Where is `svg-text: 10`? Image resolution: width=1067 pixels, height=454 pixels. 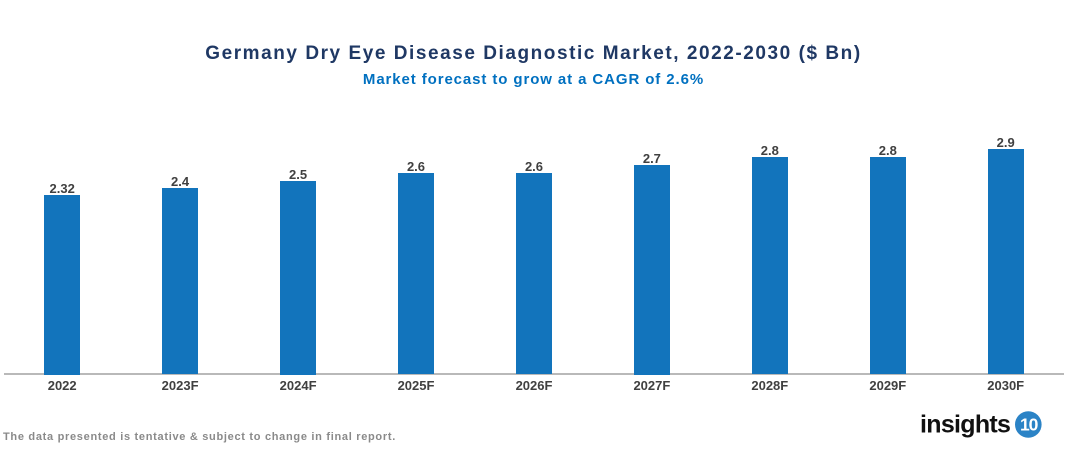
svg-text: 10 is located at coordinates (1029, 425).